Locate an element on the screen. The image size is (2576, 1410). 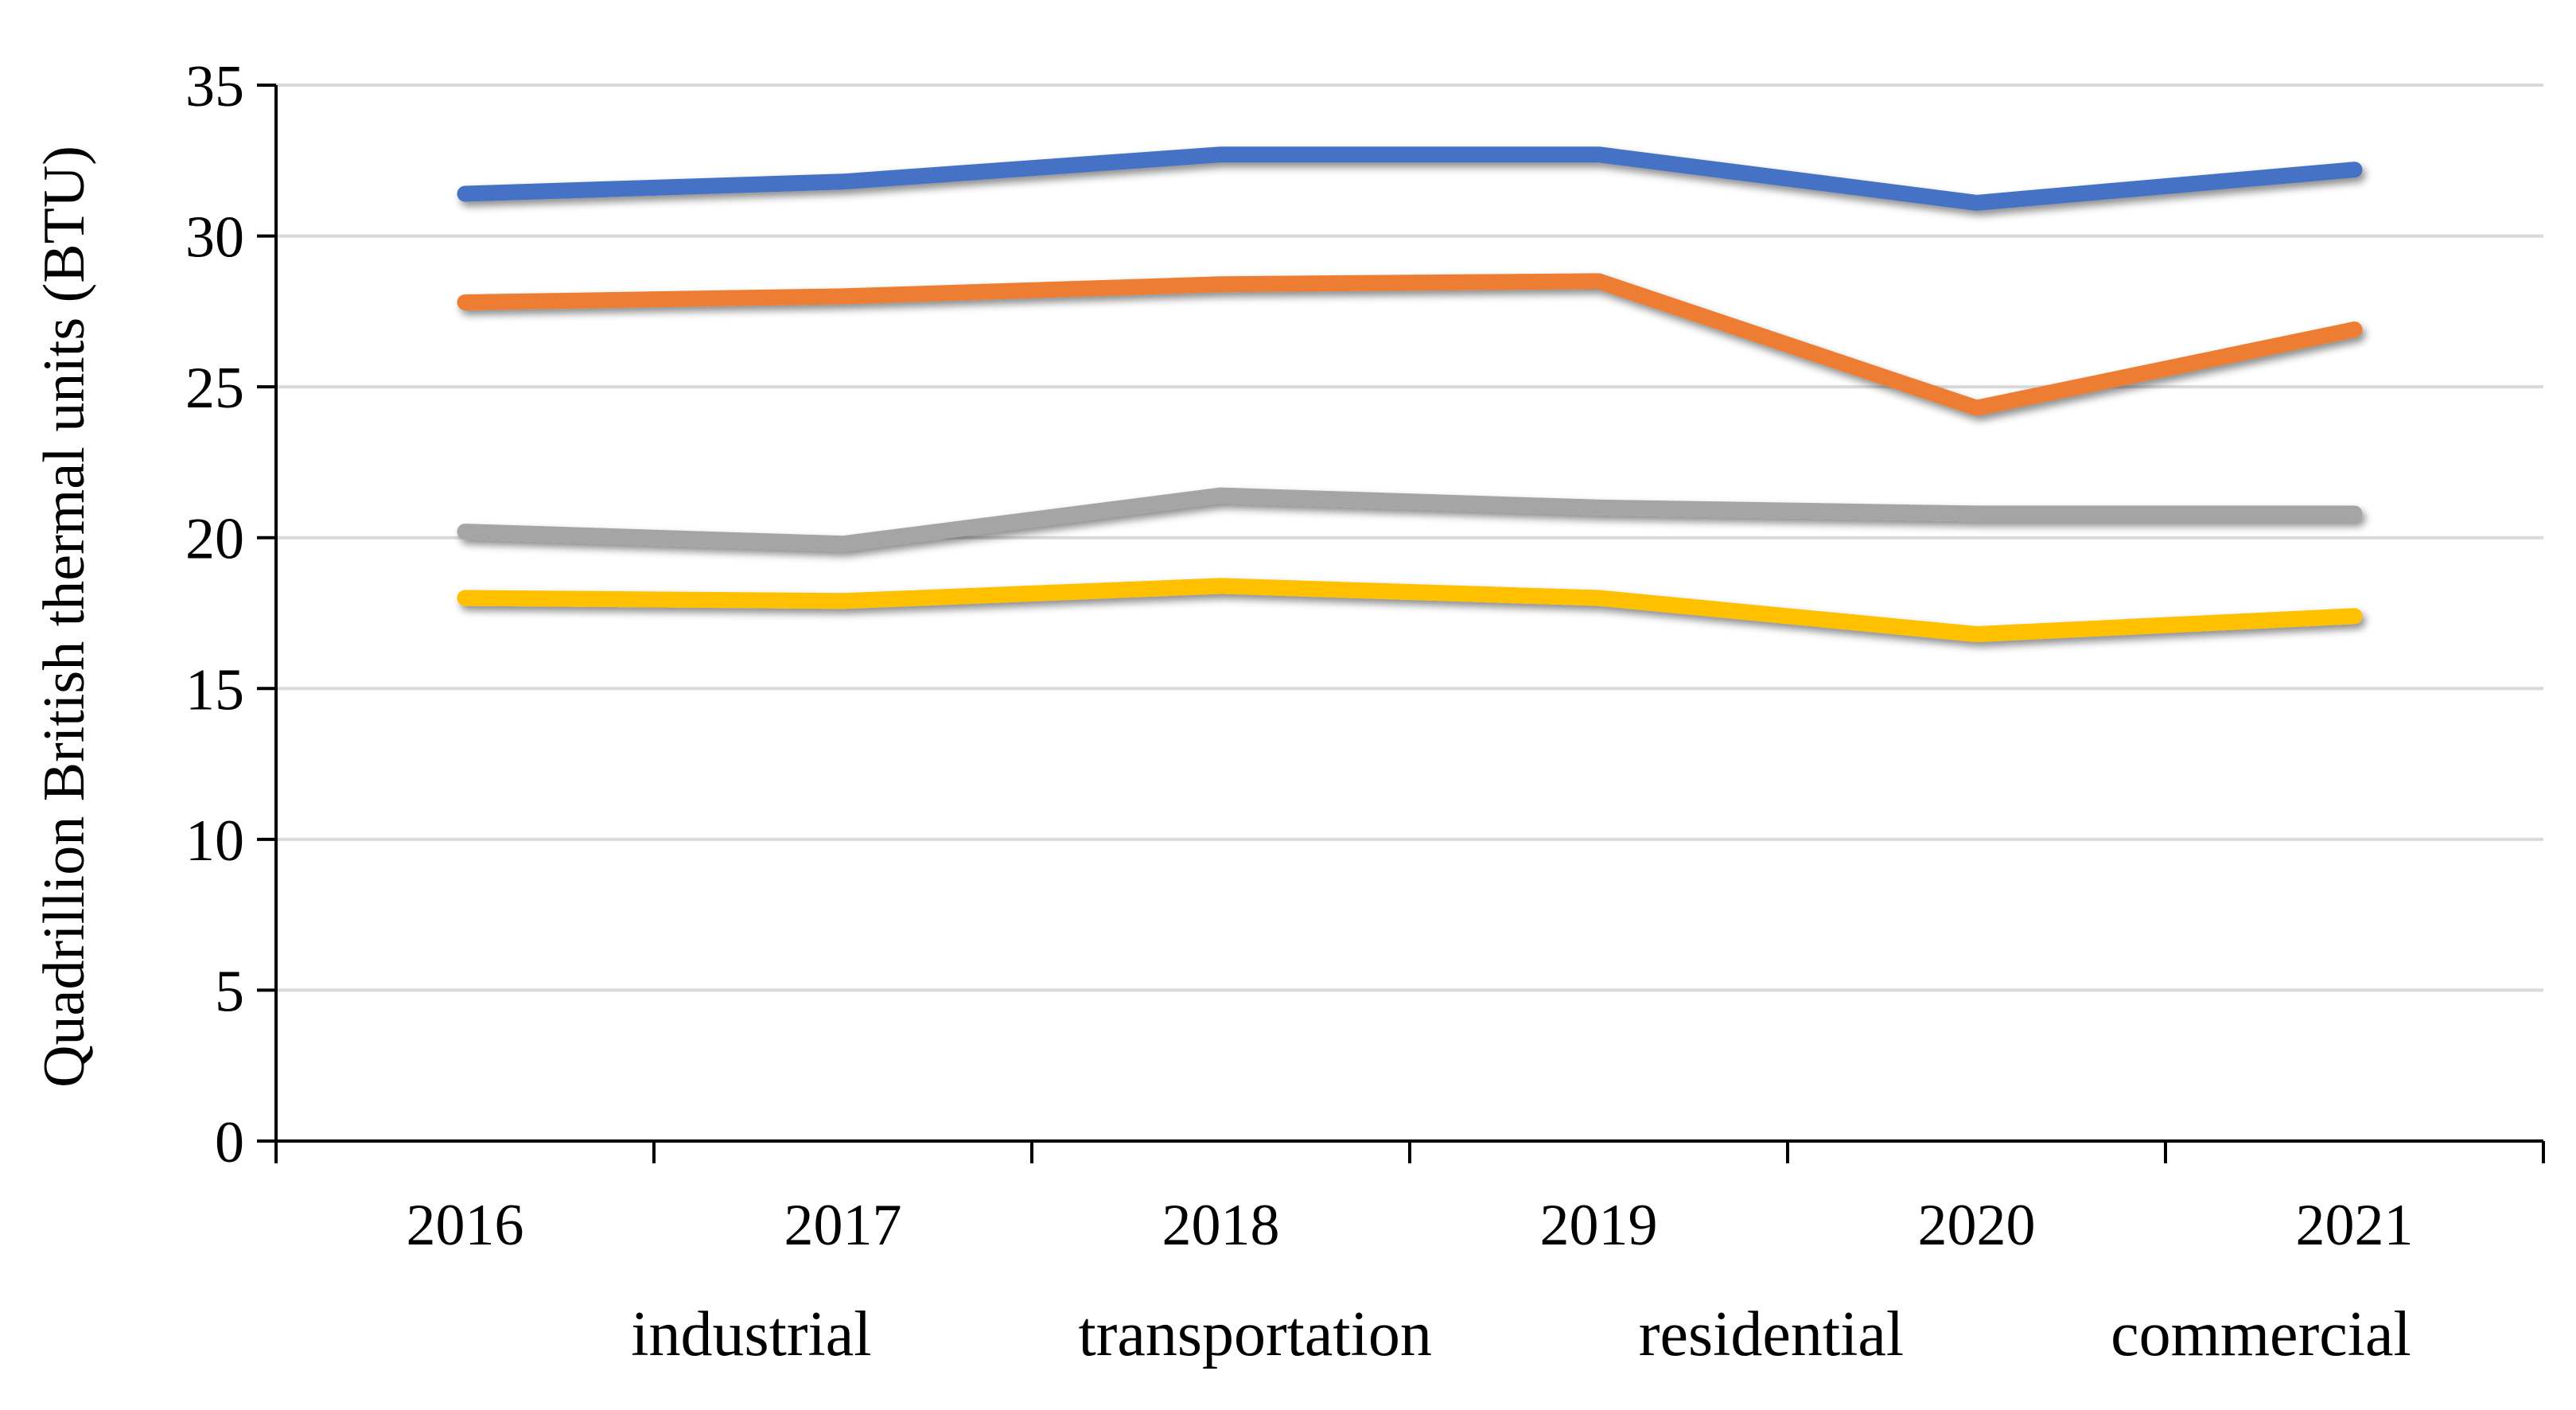
series-line-transportation is located at coordinates (1410, 345).